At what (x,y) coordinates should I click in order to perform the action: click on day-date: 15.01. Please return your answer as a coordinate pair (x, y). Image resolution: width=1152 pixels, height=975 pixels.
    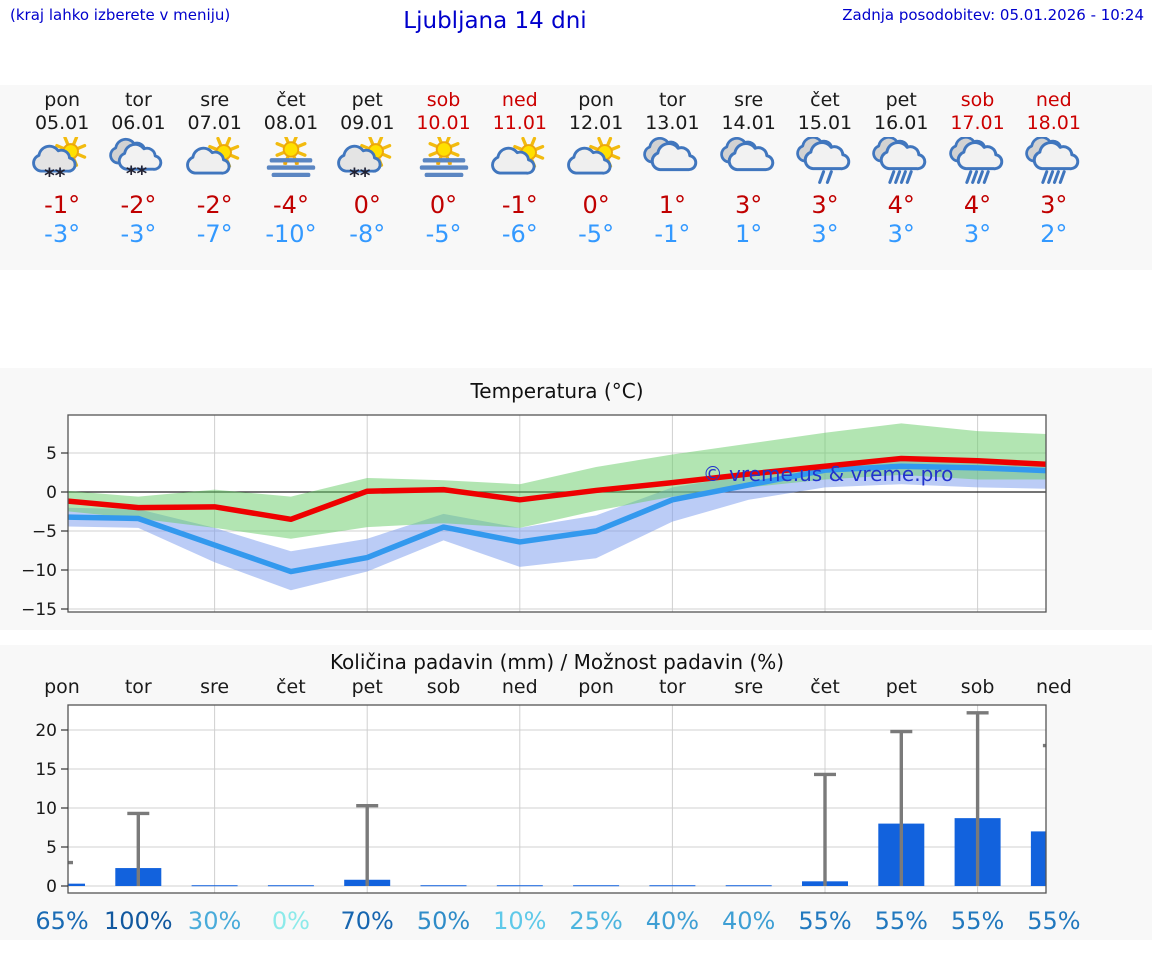
    Looking at the image, I should click on (825, 123).